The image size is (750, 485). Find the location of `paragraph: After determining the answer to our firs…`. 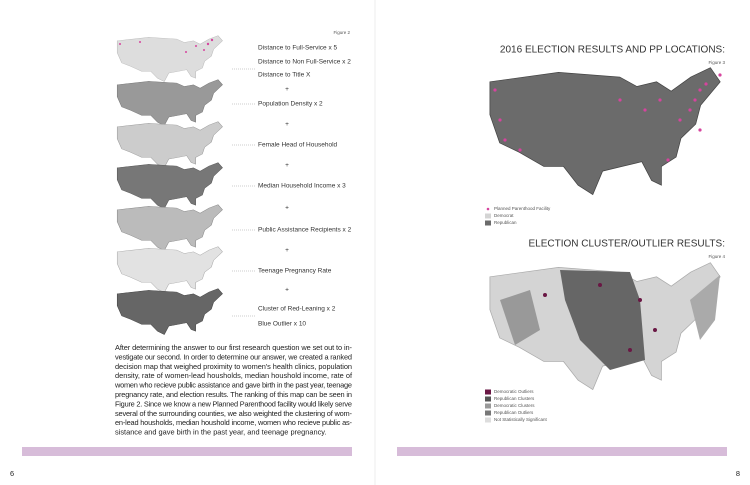

paragraph: After determining the answer to our firs… is located at coordinates (233, 390).